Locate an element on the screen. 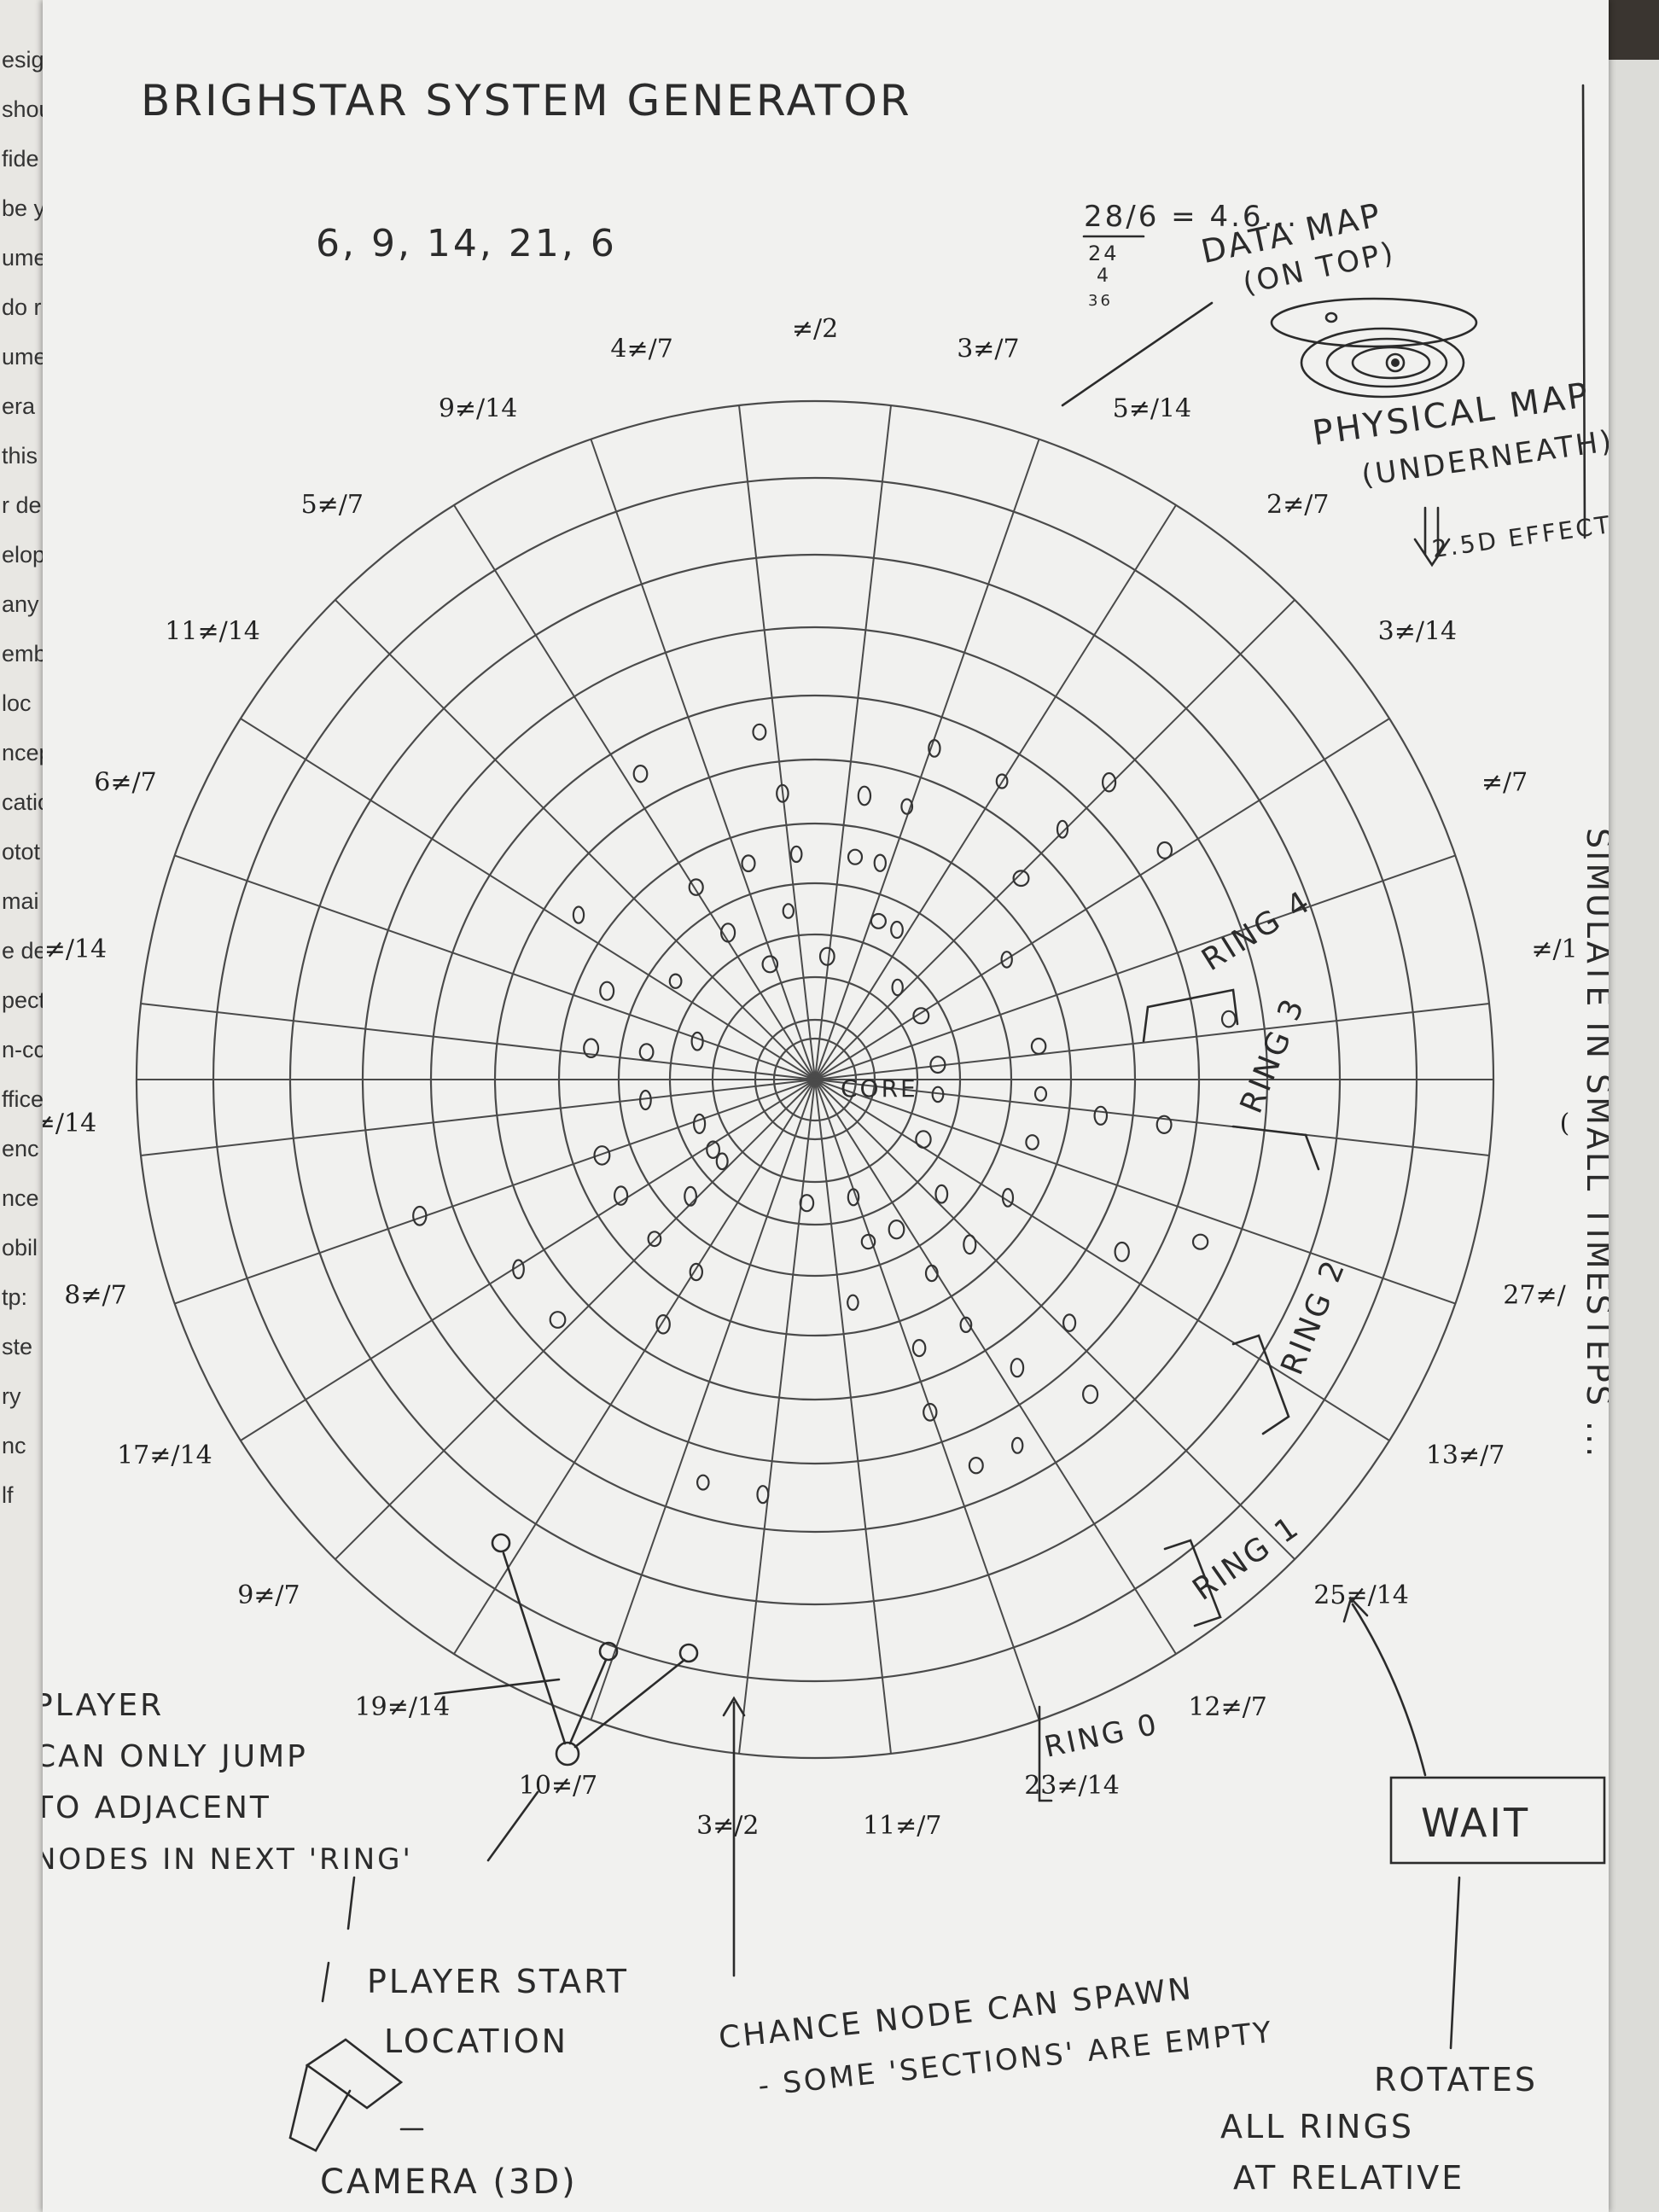  background-text-fragment: r de is located at coordinates (22, 505).